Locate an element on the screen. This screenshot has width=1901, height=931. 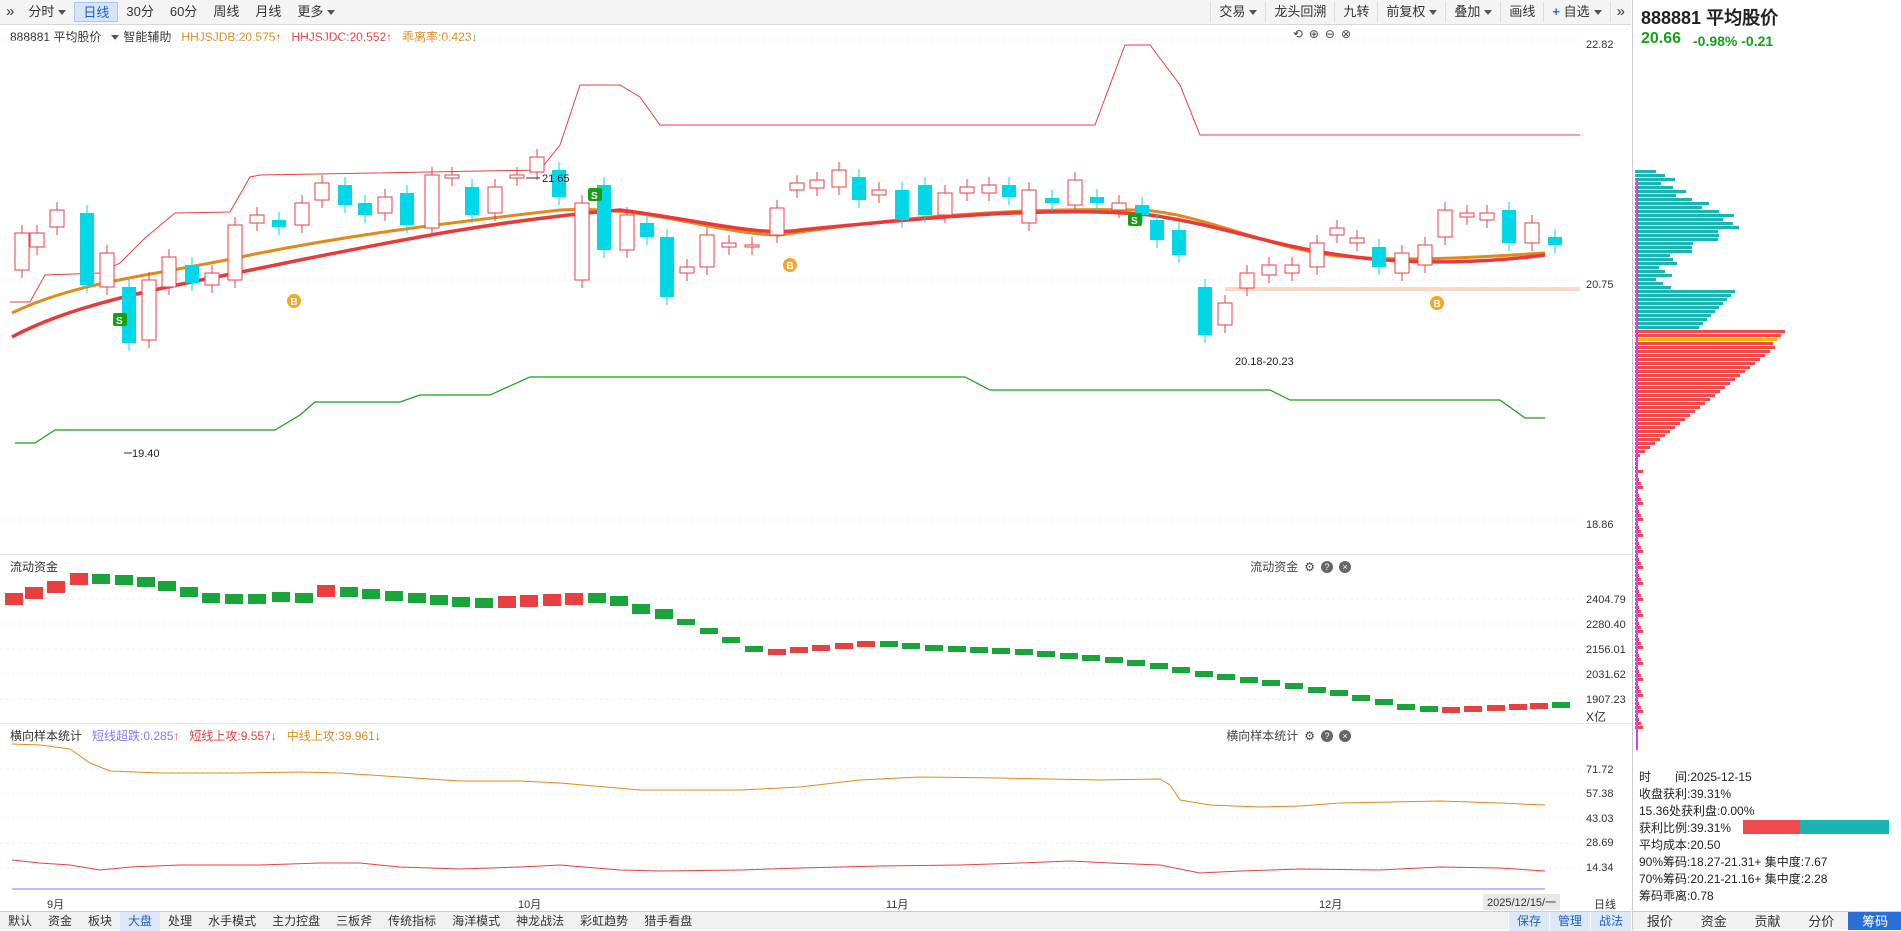
nine-turn-button: 九转 is located at coordinates (1355, 12).